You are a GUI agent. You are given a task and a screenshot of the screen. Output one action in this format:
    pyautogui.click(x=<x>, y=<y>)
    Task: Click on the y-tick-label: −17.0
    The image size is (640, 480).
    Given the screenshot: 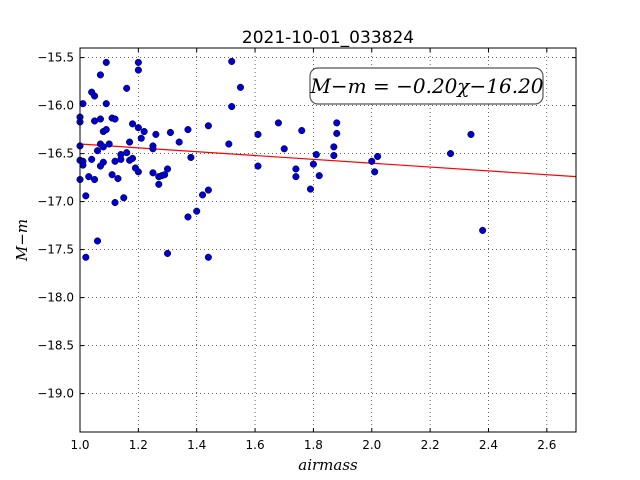 What is the action you would take?
    pyautogui.click(x=55, y=202)
    